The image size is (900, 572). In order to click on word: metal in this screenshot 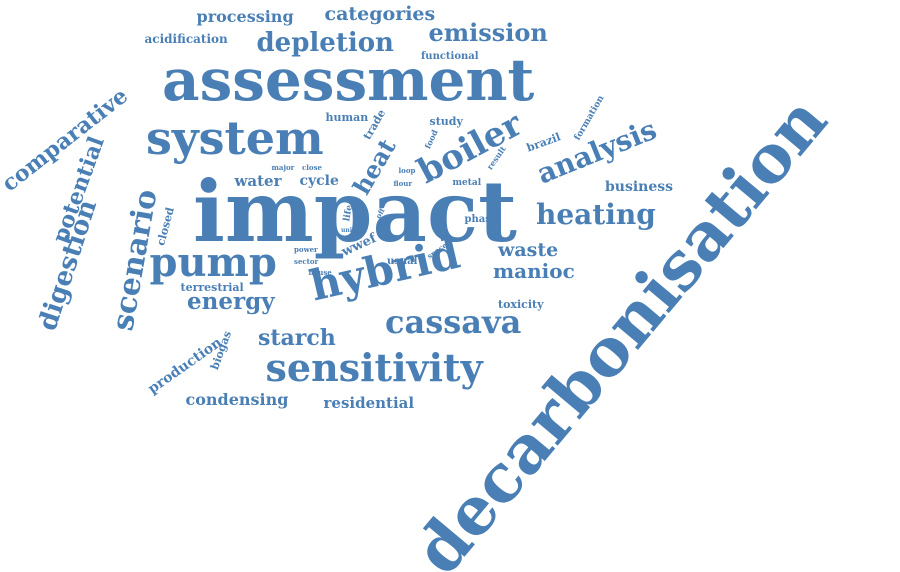, I will do `click(467, 182)`.